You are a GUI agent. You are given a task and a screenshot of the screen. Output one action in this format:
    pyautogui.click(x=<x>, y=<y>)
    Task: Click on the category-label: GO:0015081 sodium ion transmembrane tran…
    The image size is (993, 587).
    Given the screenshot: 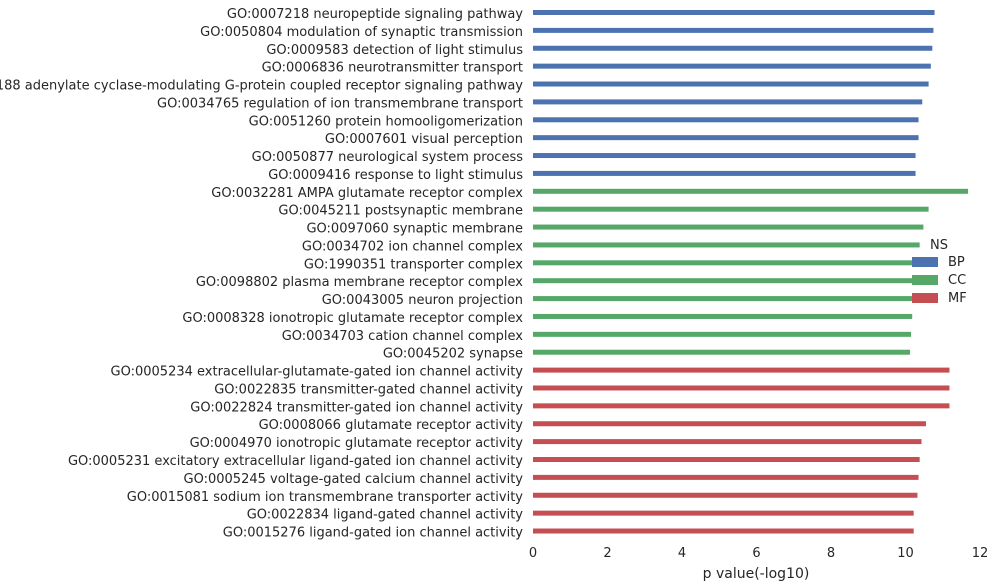 What is the action you would take?
    pyautogui.click(x=325, y=497)
    